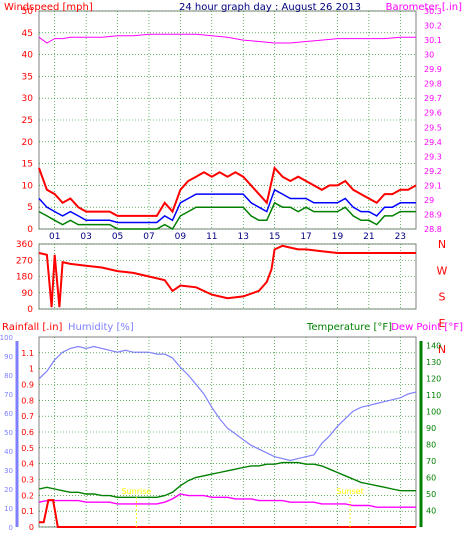 The image size is (466, 555). Describe the element at coordinates (8, 490) in the screenshot. I see `panel3-ytick-humidity: 20` at that location.